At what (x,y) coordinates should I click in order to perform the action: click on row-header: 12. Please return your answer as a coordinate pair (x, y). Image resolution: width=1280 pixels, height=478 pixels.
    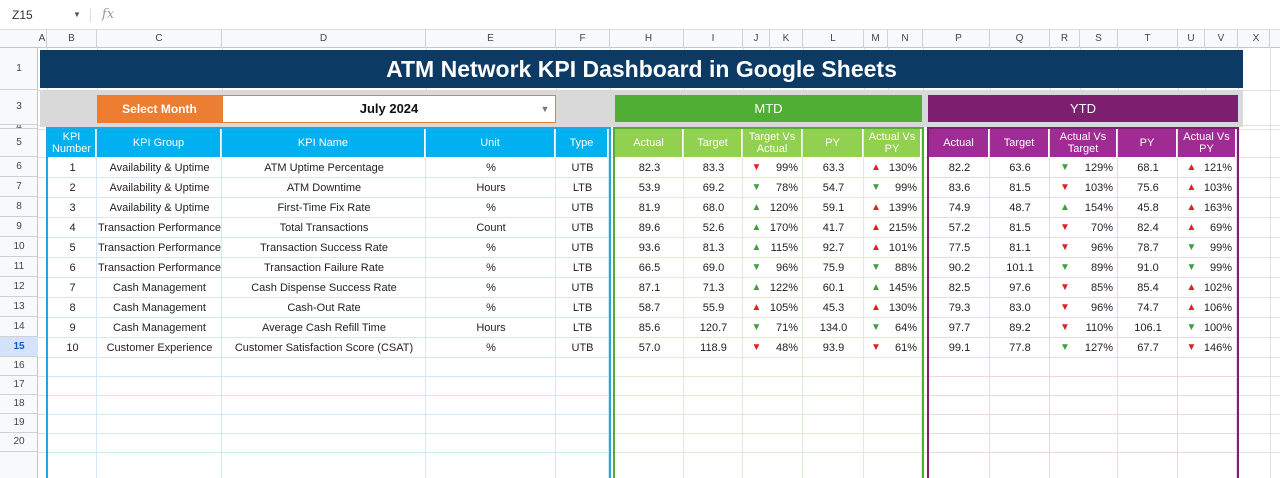
    Looking at the image, I should click on (19, 287).